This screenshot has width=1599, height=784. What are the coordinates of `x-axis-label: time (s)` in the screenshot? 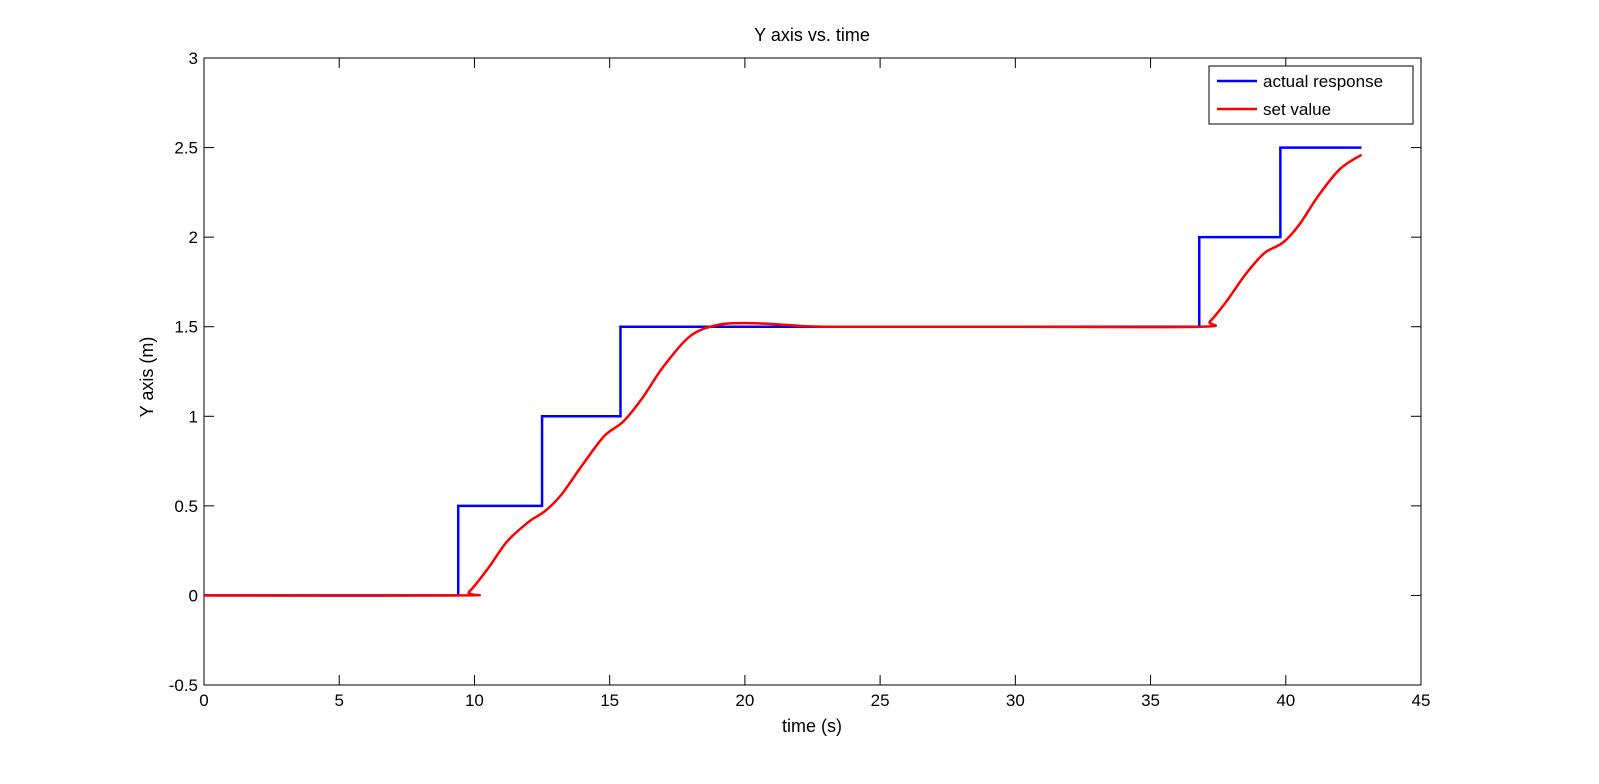 It's located at (812, 726).